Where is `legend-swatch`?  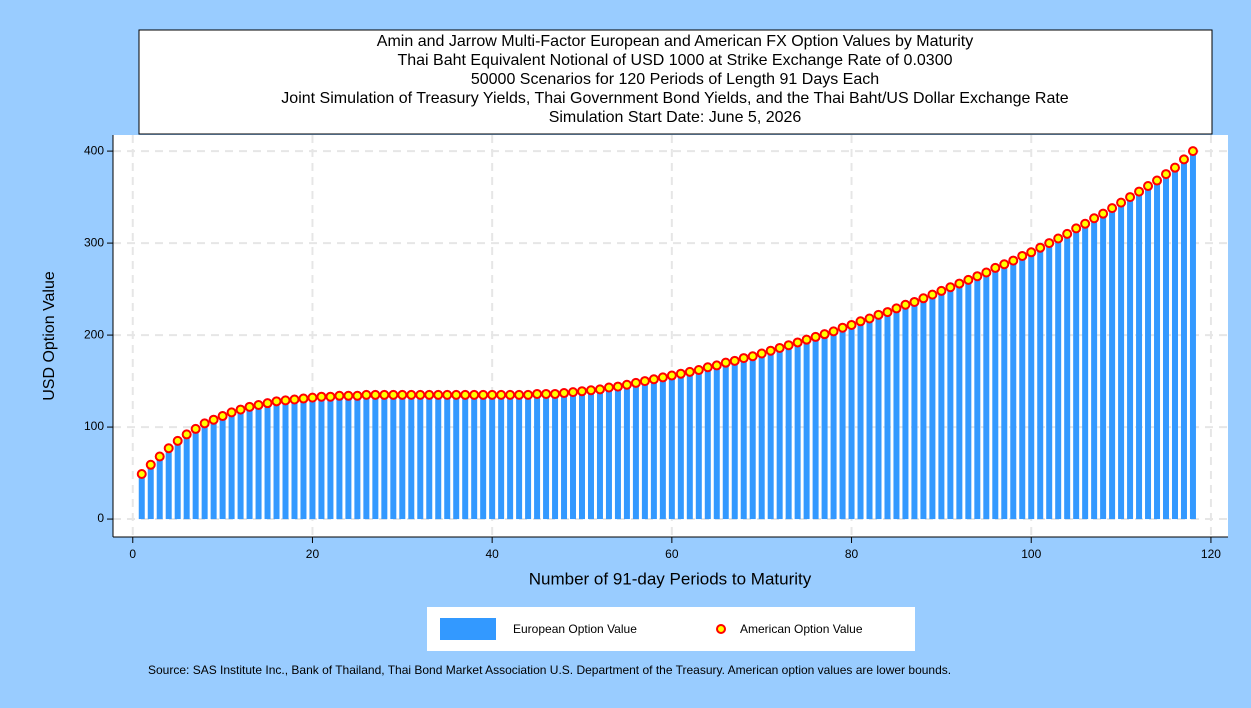 legend-swatch is located at coordinates (721, 629).